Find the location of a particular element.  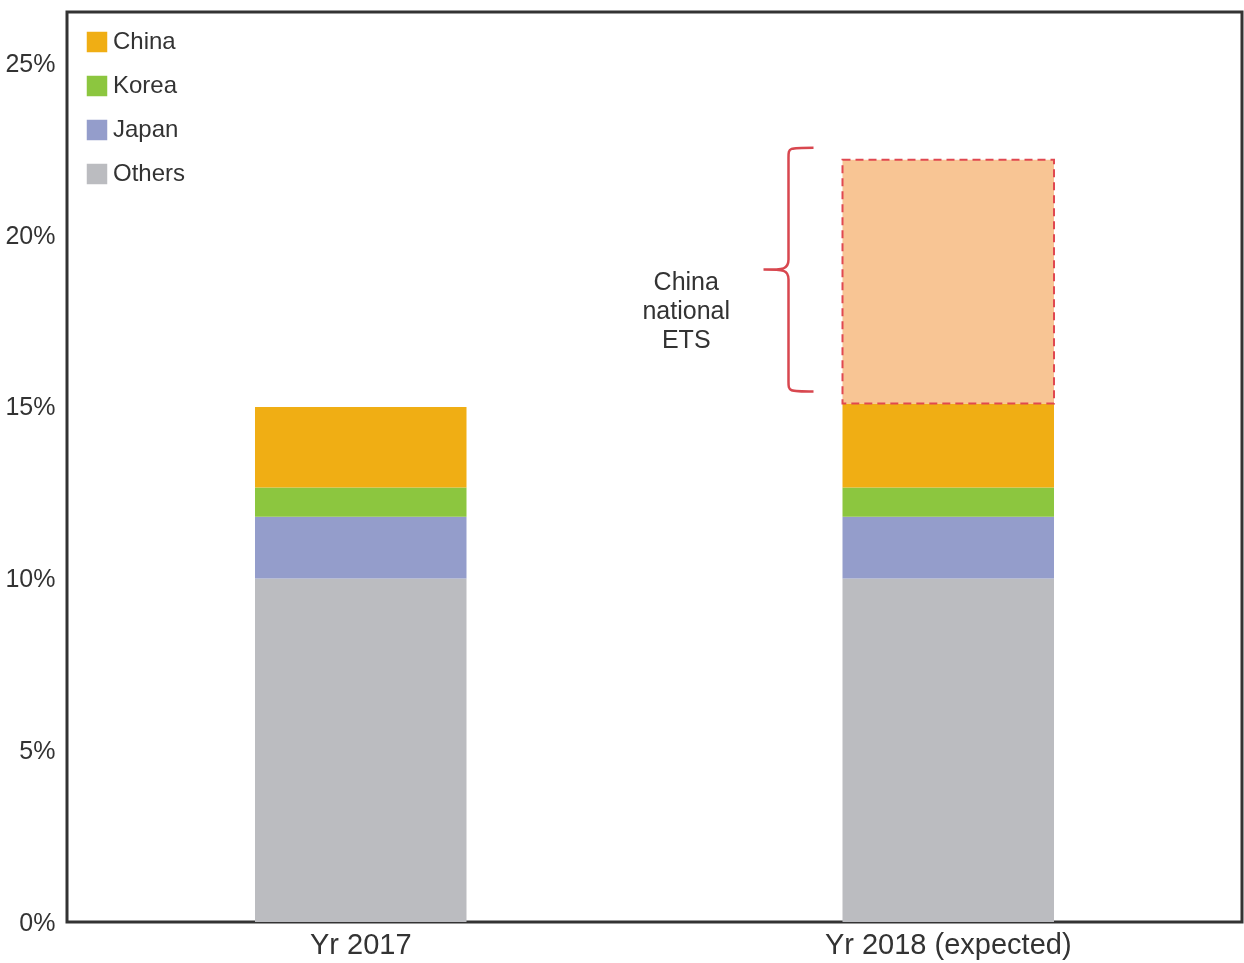

legend-label: Japan is located at coordinates (146, 128).